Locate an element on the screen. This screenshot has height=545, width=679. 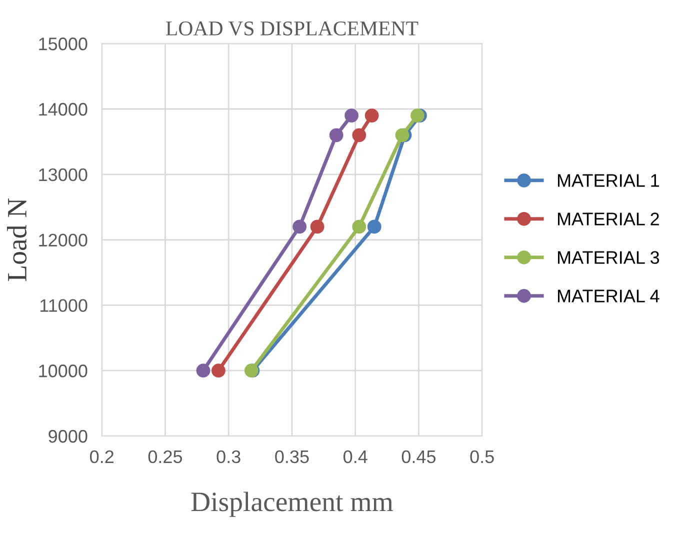
y-tick-label: 11000 is located at coordinates (64, 305).